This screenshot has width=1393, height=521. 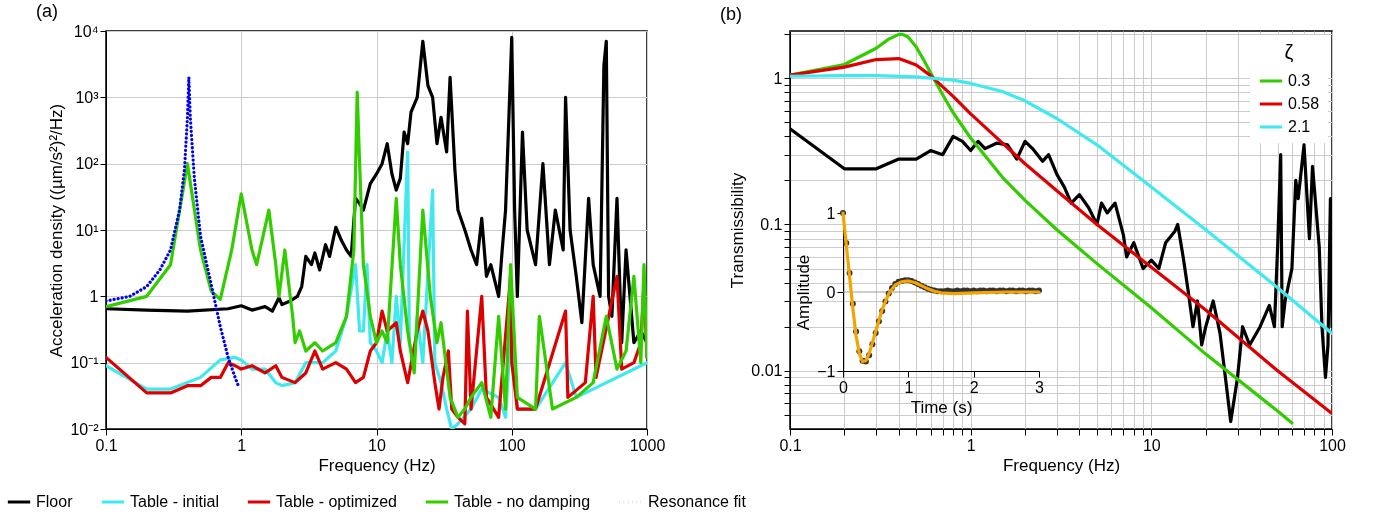 What do you see at coordinates (87, 230) in the screenshot?
I see `y-tick-label: 10¹` at bounding box center [87, 230].